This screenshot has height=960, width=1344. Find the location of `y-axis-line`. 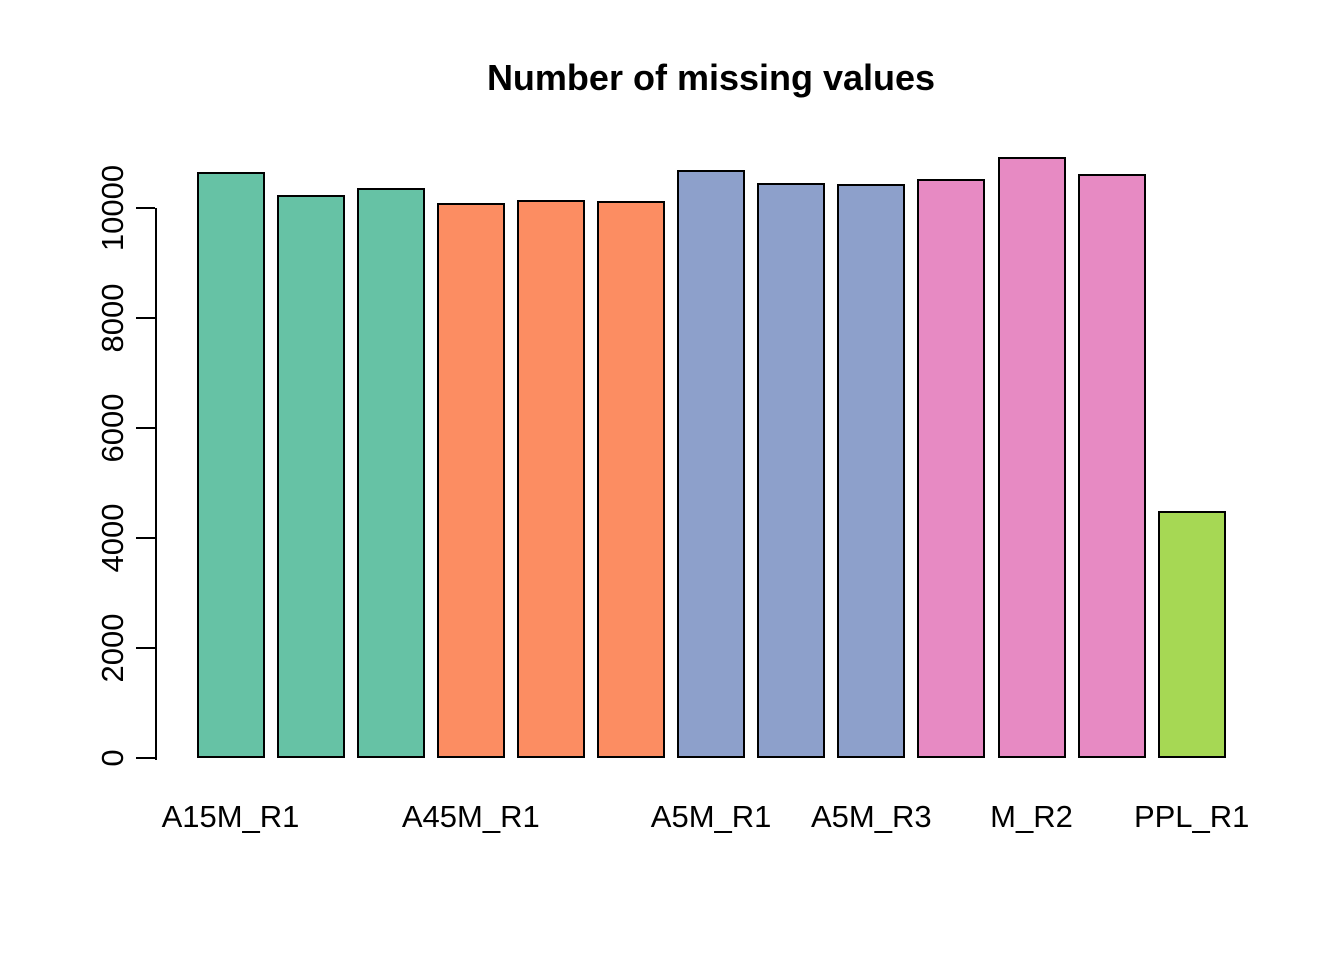

y-axis-line is located at coordinates (156, 484).